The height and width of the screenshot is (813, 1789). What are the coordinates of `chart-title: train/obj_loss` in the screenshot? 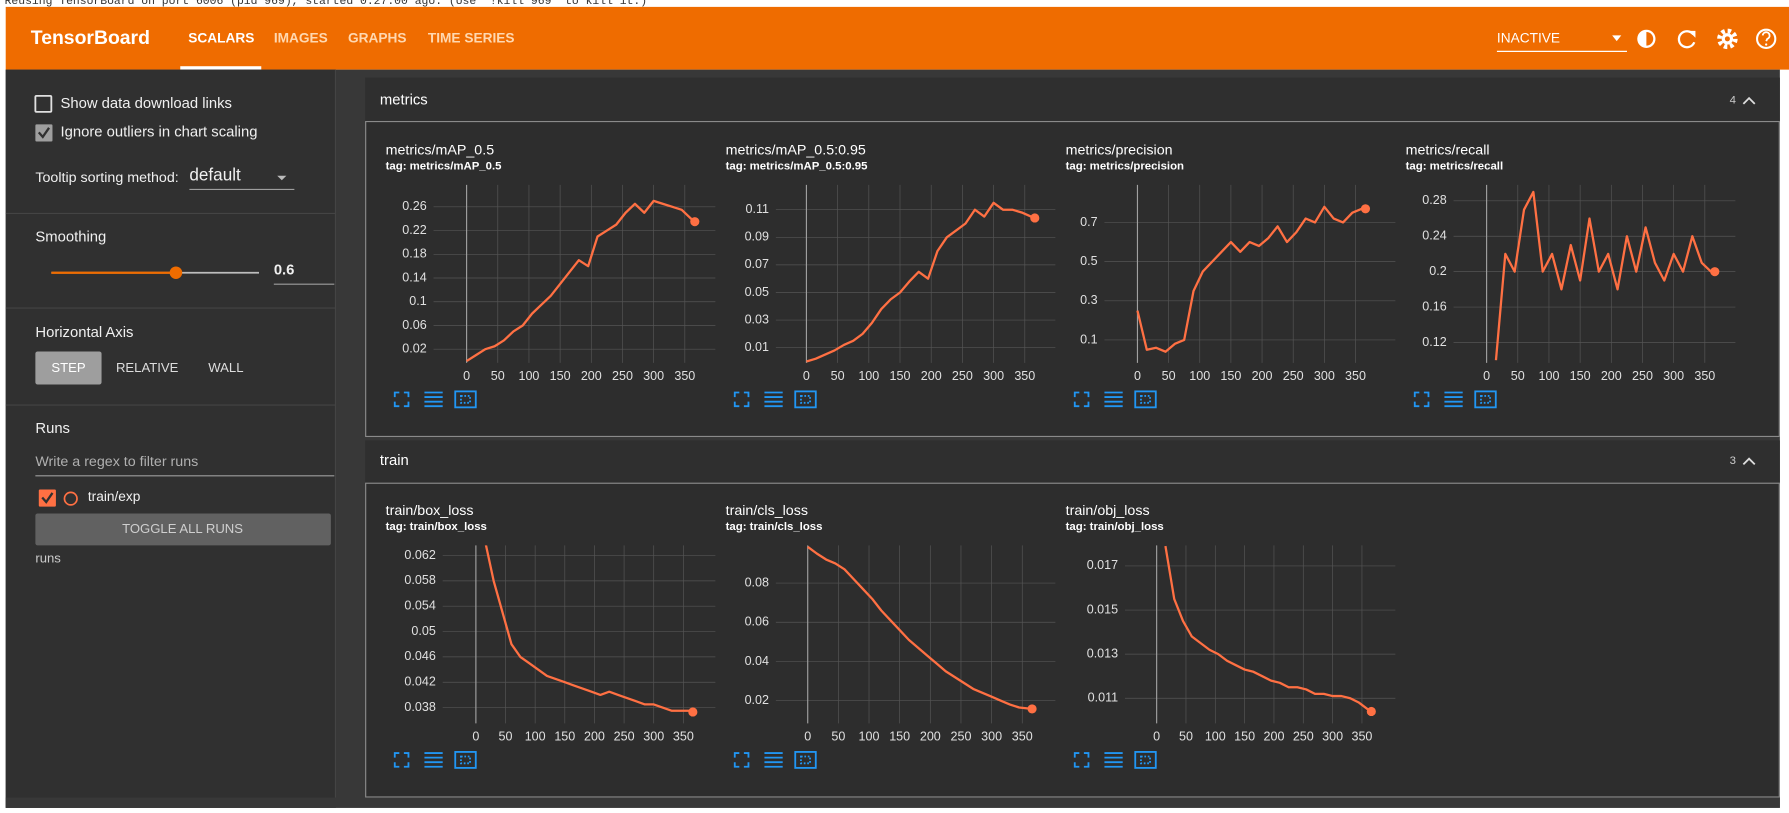 It's located at (1108, 511).